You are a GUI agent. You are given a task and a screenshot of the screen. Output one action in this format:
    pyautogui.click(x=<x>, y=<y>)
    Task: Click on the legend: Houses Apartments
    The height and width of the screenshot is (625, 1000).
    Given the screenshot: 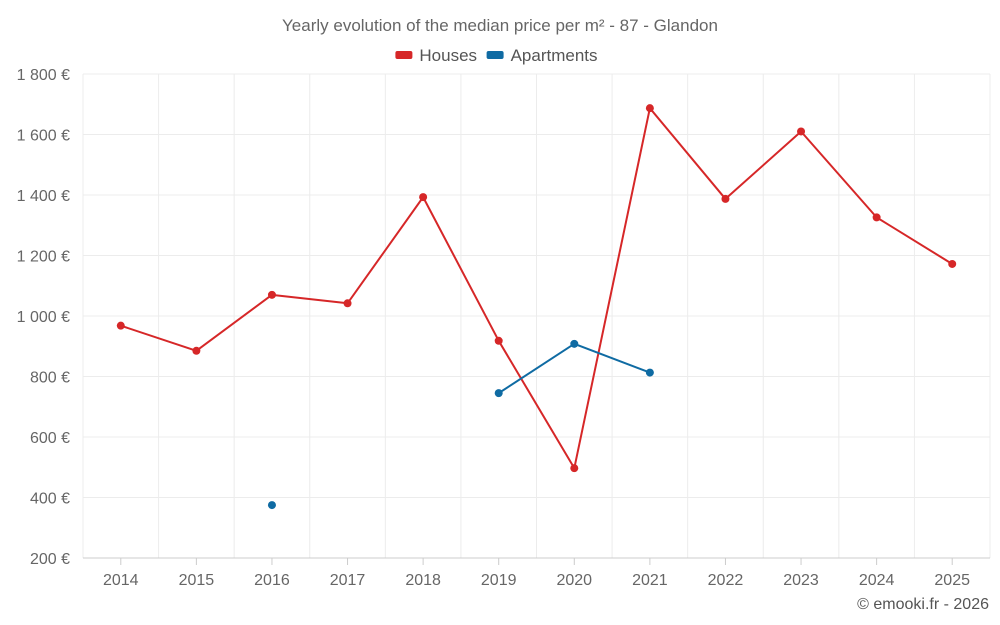 What is the action you would take?
    pyautogui.click(x=496, y=55)
    